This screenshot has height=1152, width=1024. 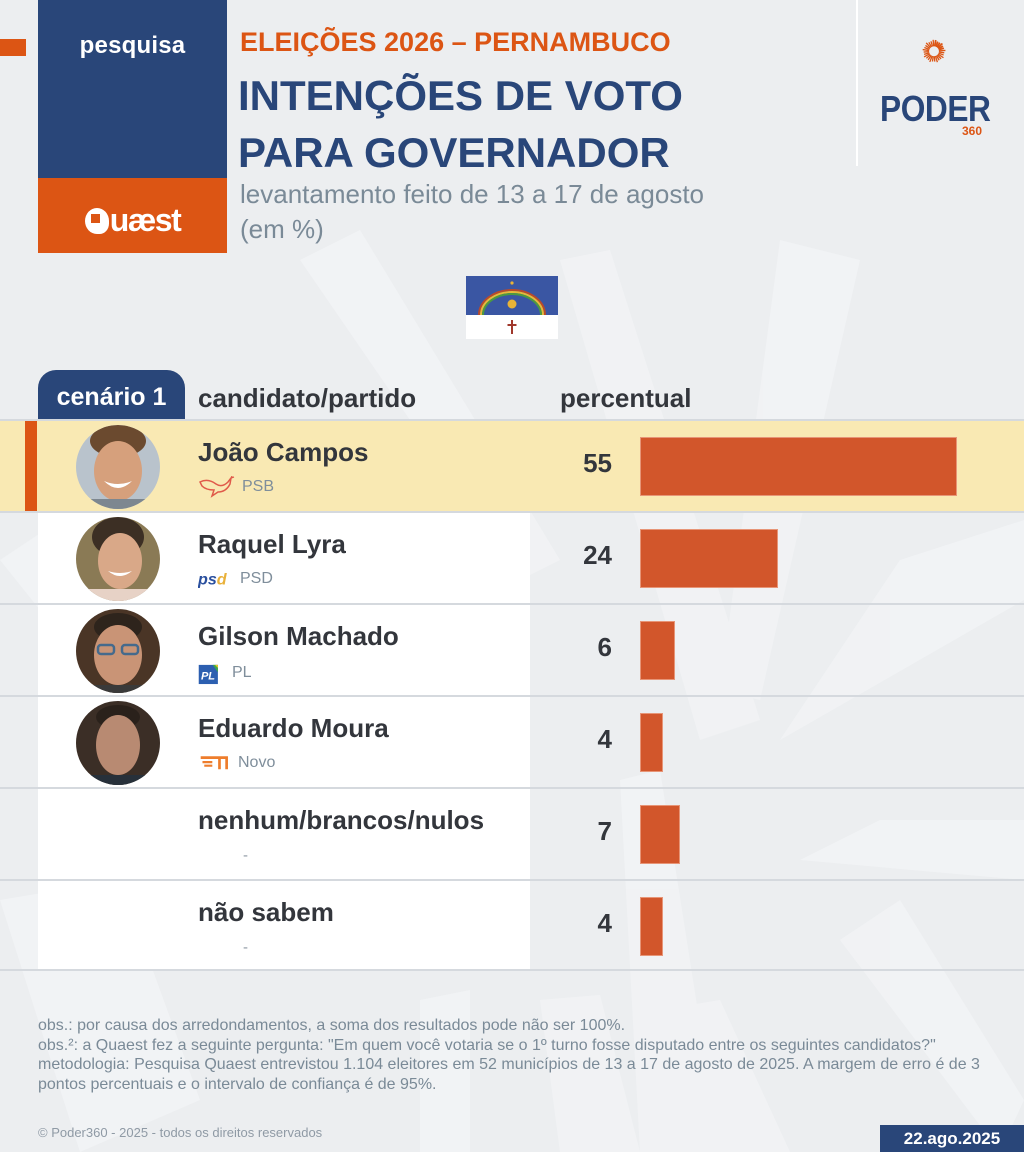 What do you see at coordinates (208, 677) in the screenshot?
I see `svg-text: PL` at bounding box center [208, 677].